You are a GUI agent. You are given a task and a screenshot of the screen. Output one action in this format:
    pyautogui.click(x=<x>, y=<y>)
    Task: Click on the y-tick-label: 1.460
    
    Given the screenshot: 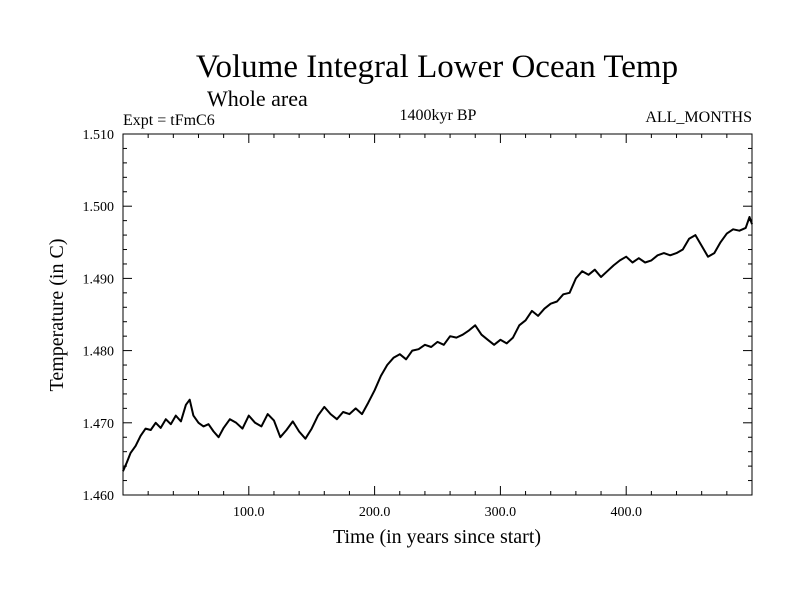 What is the action you would take?
    pyautogui.click(x=99, y=496)
    